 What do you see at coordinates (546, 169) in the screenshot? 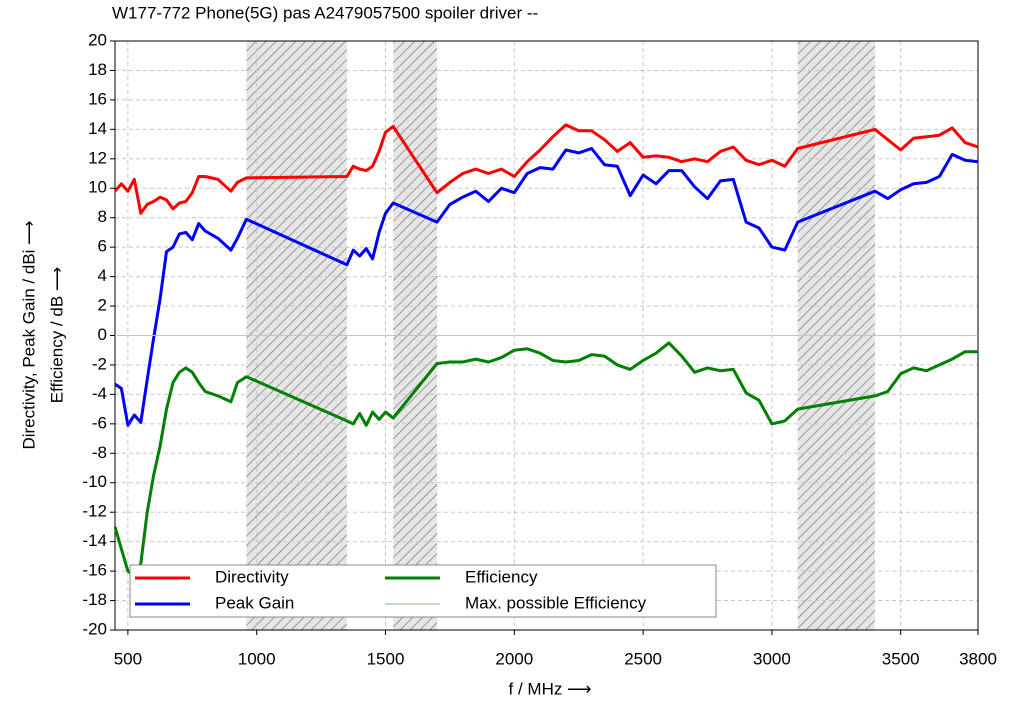
I see `series-line` at bounding box center [546, 169].